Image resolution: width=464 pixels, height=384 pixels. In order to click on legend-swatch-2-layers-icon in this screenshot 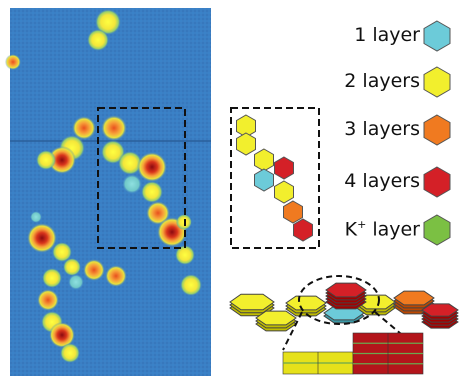, I will do `click(437, 82)`.